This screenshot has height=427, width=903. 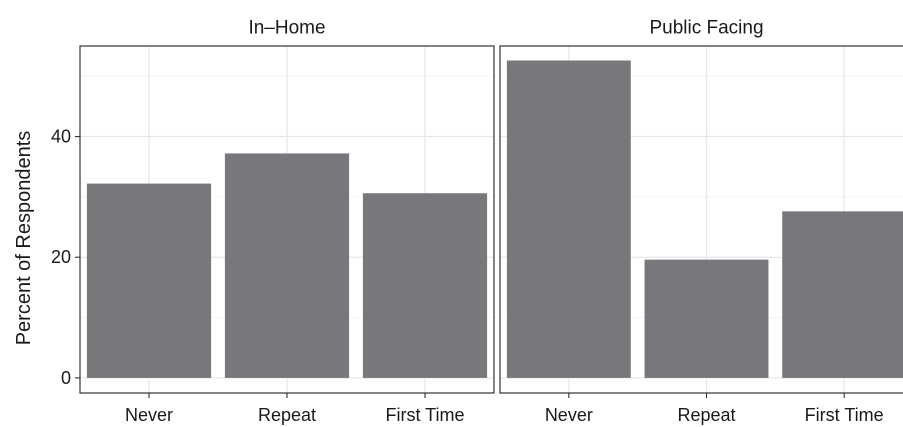 I want to click on facet-strip-label: In–Home, so click(x=286, y=28).